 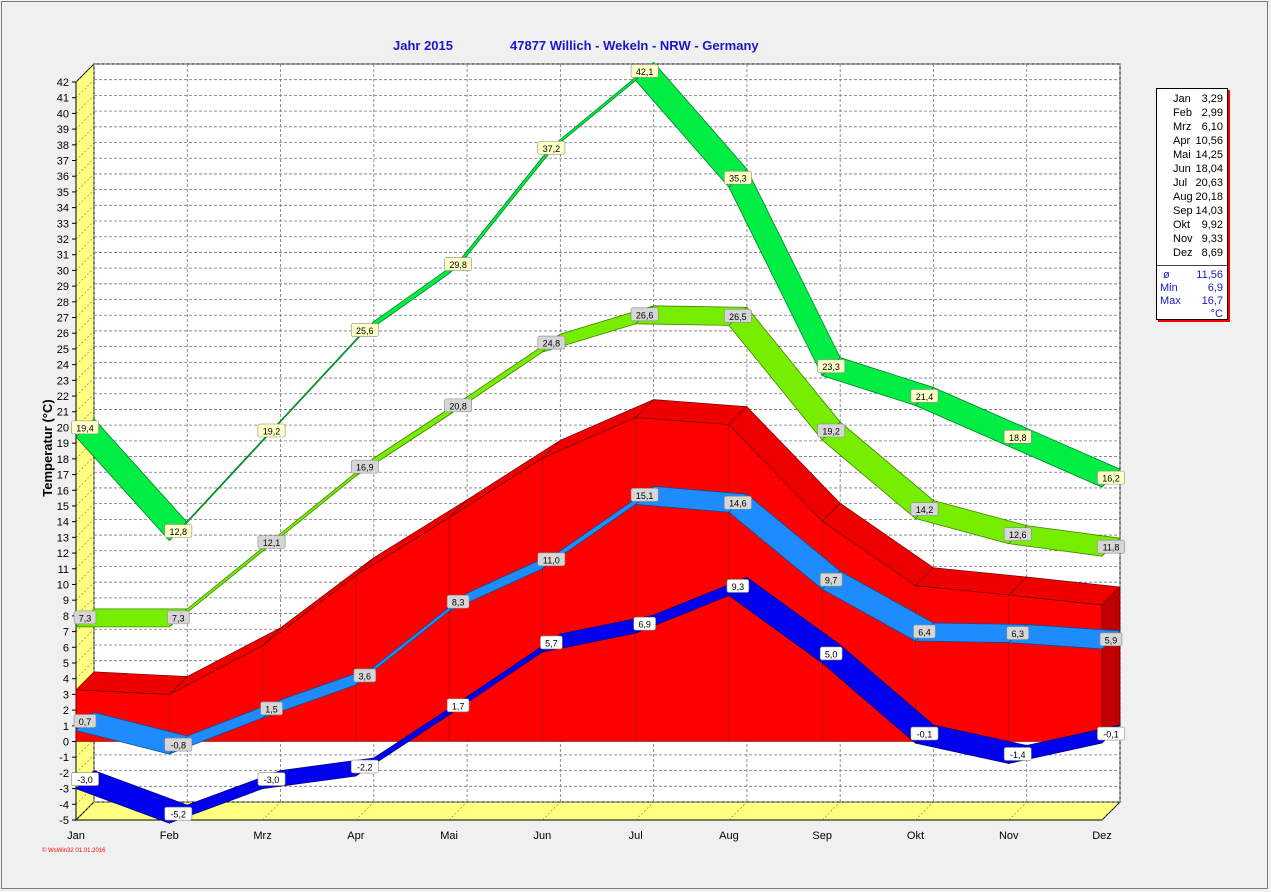 What do you see at coordinates (1209, 197) in the screenshot?
I see `legend-month-value: 20,18` at bounding box center [1209, 197].